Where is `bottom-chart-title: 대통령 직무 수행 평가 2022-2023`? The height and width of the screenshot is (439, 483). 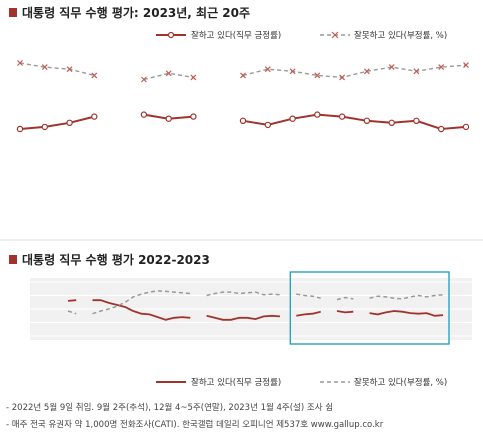
bottom-chart-title: 대통령 직무 수행 평가 2022-2023 is located at coordinates (116, 259).